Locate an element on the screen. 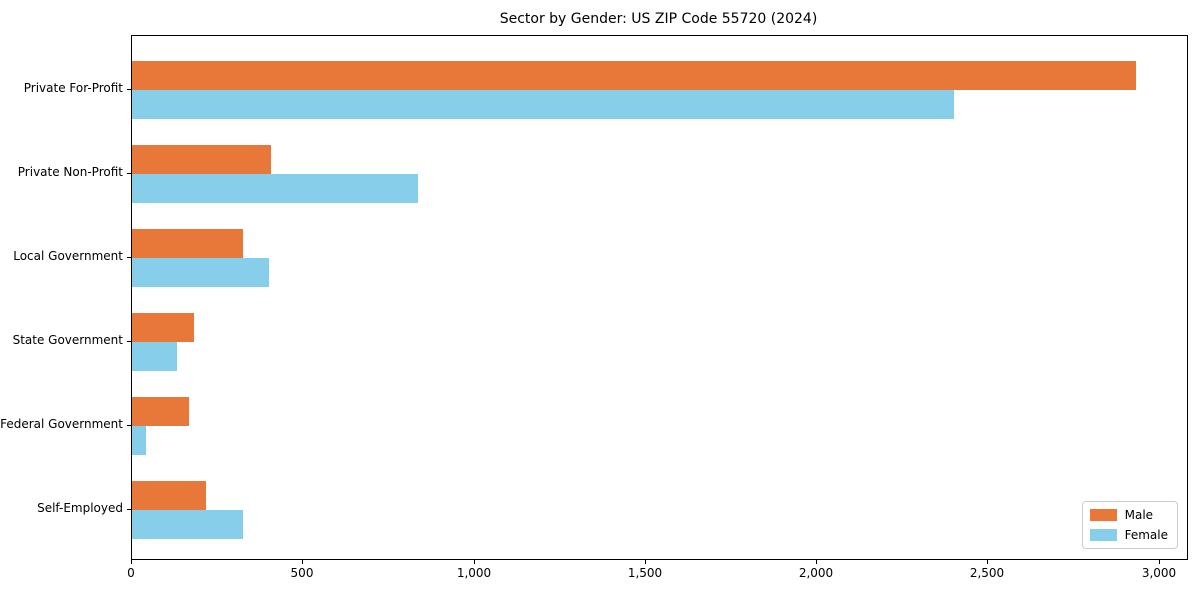  legend-item-male: Male is located at coordinates (1128, 515).